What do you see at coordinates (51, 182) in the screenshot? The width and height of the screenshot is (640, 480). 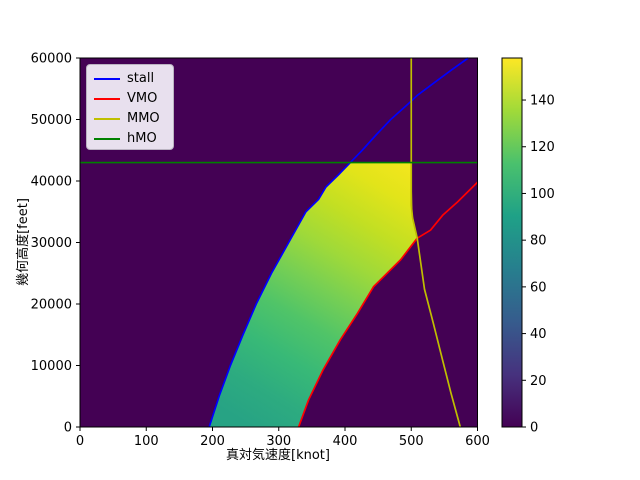 I see `y-tick-label: 40000` at bounding box center [51, 182].